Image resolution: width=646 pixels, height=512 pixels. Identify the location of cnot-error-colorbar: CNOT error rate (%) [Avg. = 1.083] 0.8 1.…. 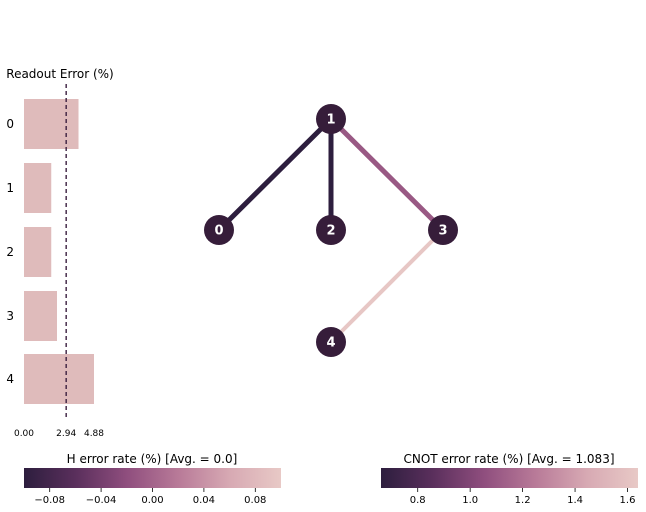
(509, 479).